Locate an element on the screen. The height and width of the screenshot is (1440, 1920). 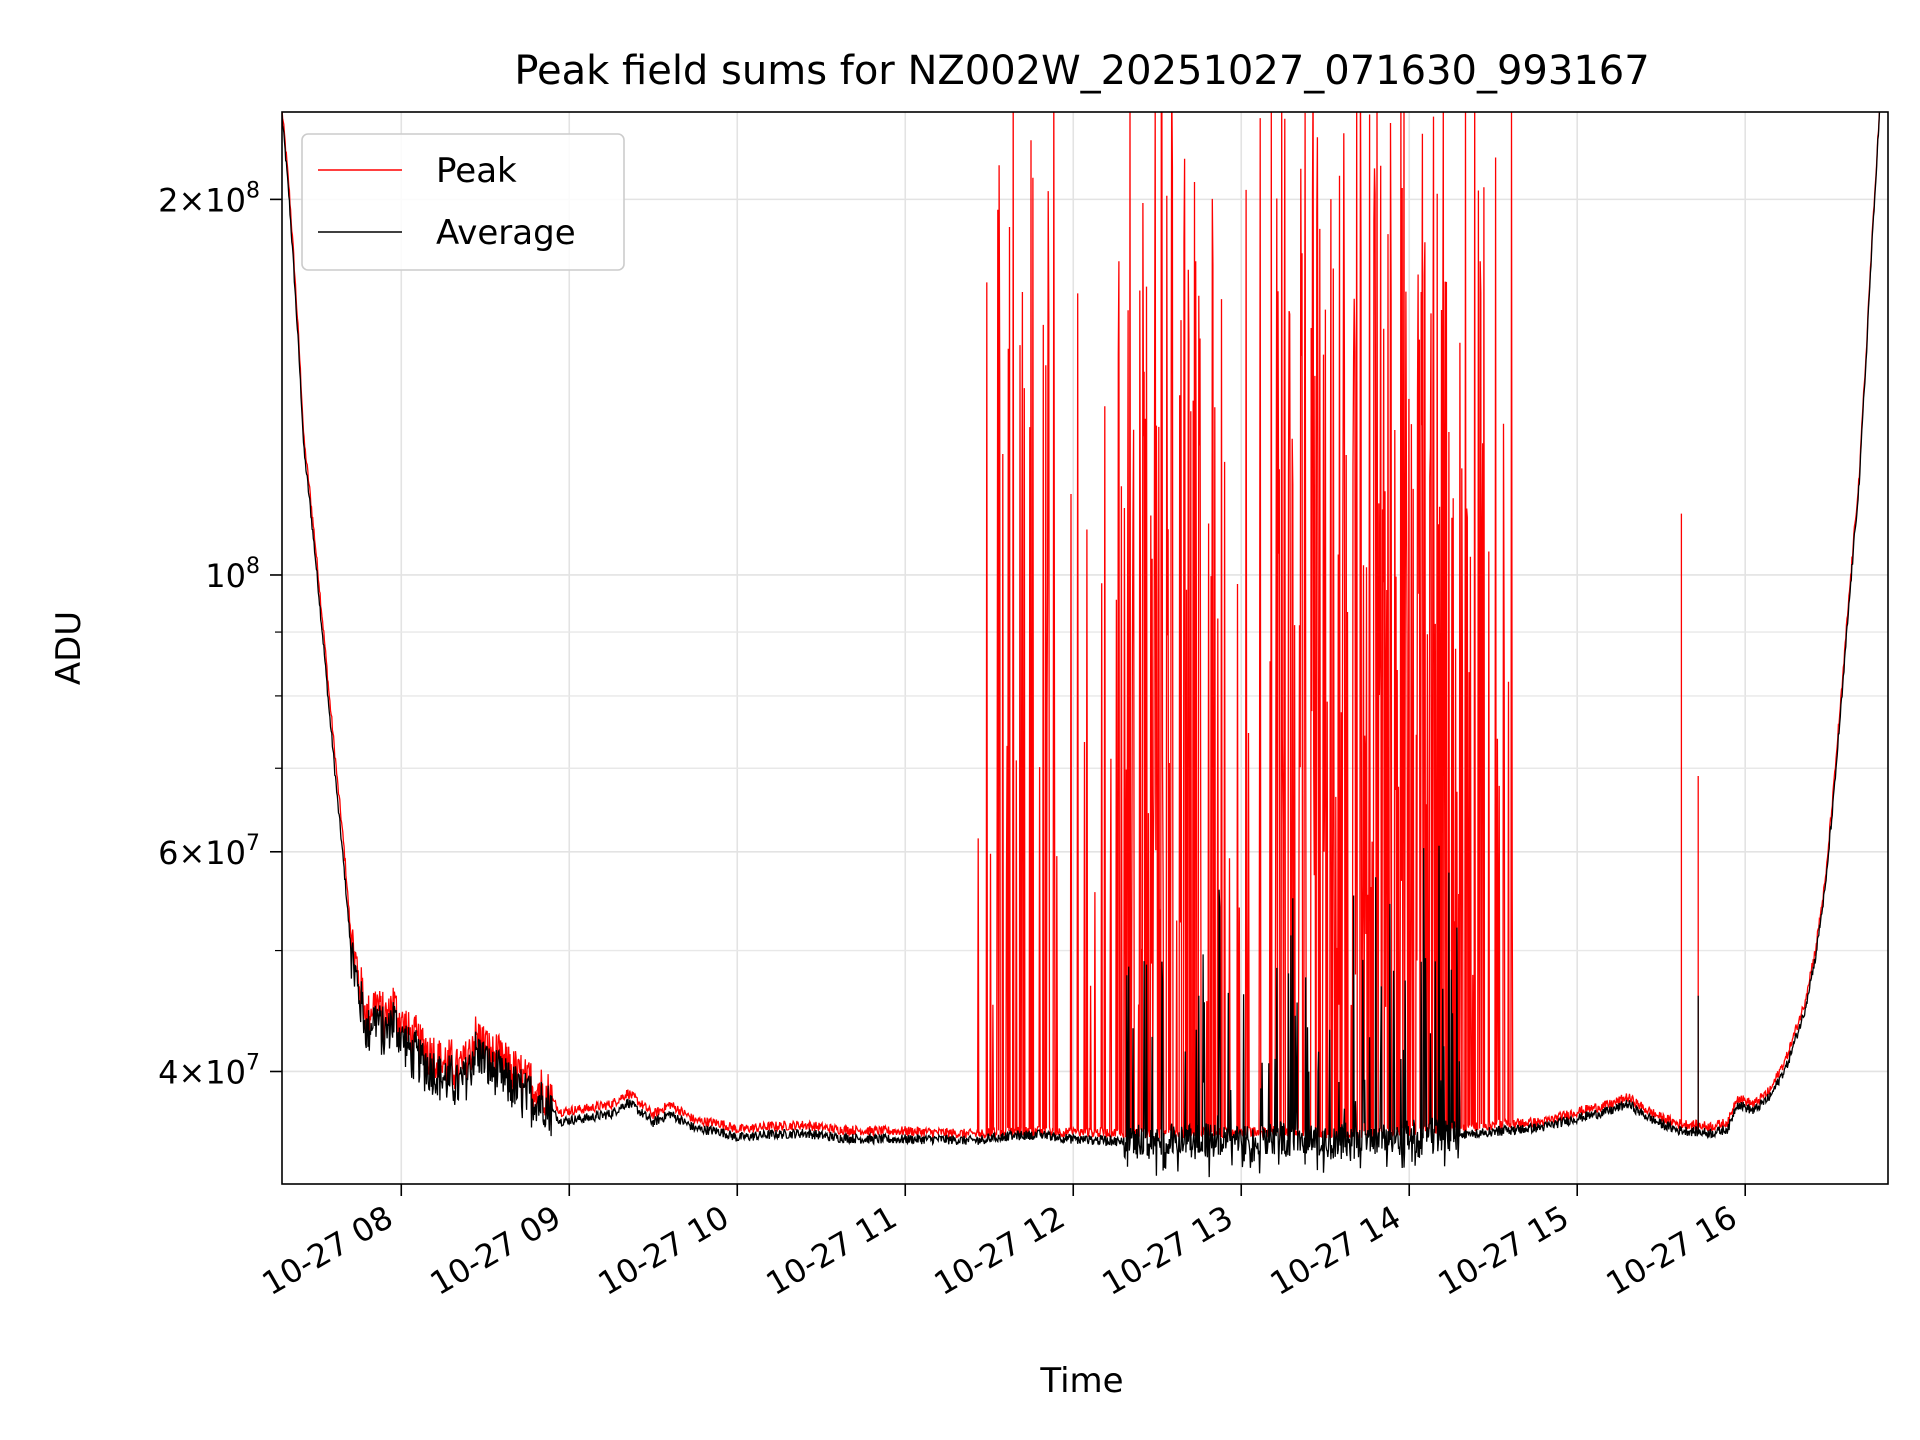
legend-peak-label: Peak is located at coordinates (476, 171).